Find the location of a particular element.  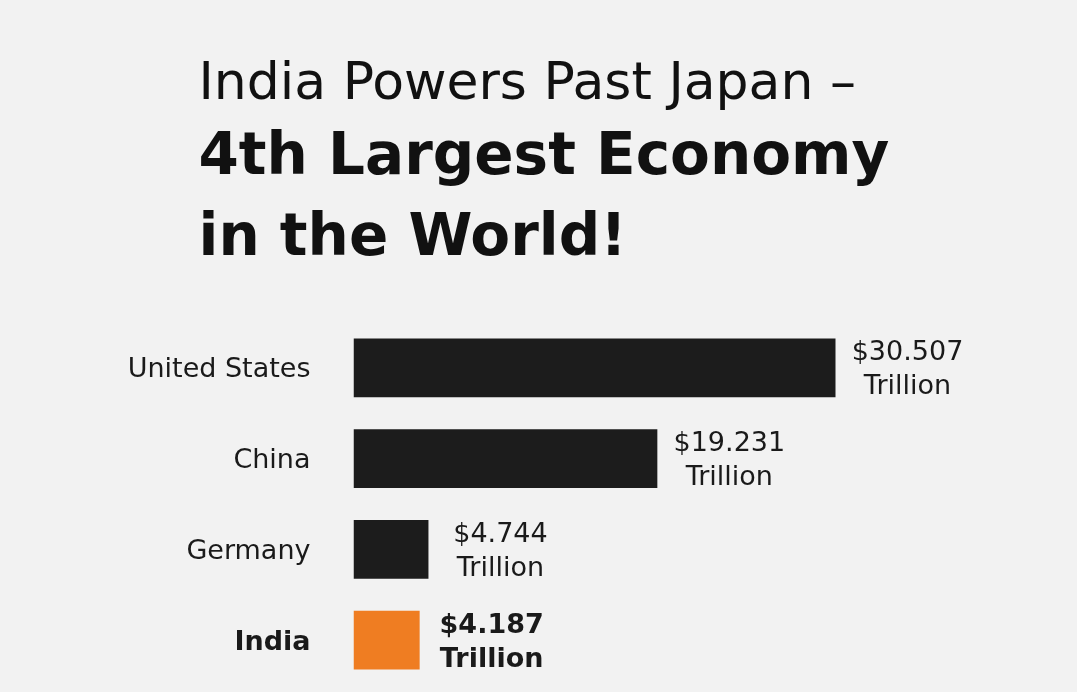

y-tick-label: United States is located at coordinates (219, 368).